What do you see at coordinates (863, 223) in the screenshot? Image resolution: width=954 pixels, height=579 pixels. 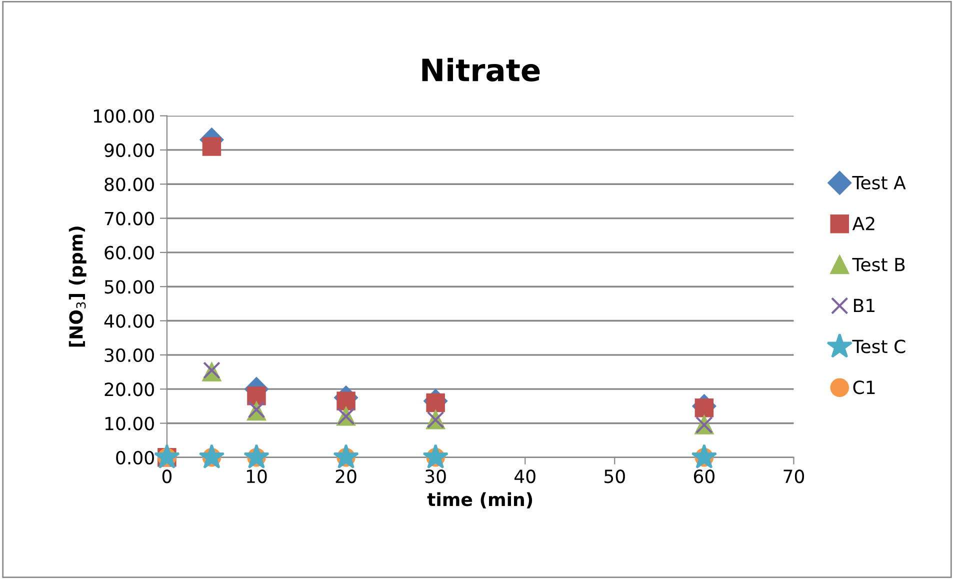 I see `legend-label: A2` at bounding box center [863, 223].